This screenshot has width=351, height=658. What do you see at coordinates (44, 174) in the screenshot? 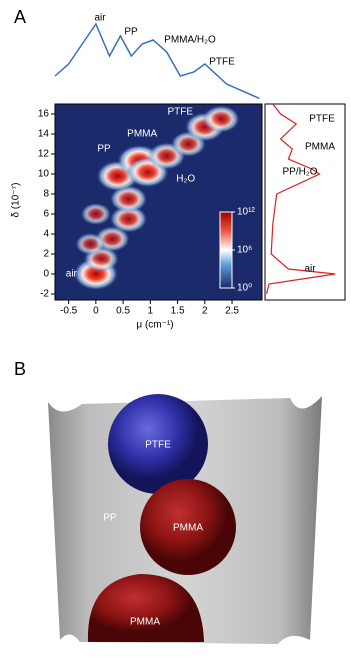
I see `y-tick-label: 10` at bounding box center [44, 174].